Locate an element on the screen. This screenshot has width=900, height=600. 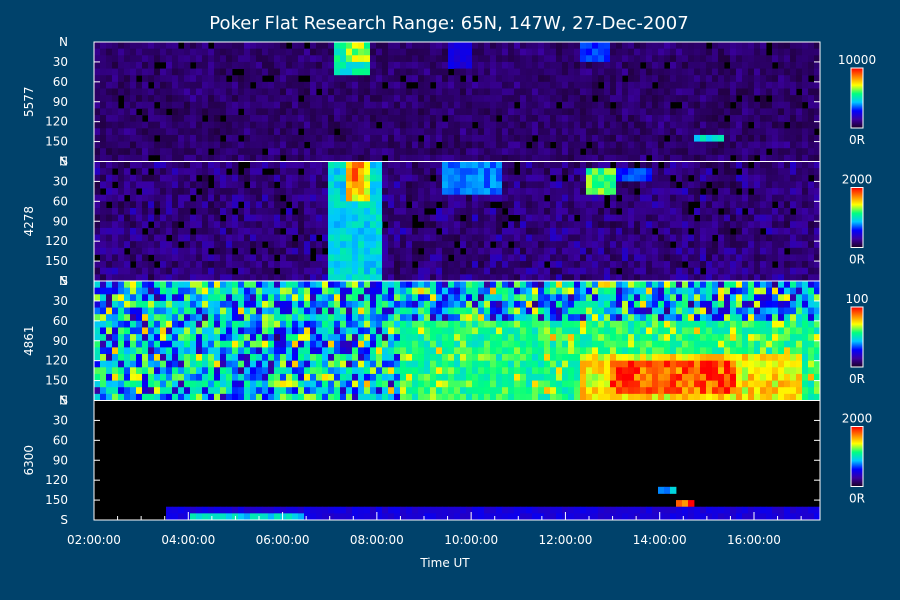
y-tick-label: 150 is located at coordinates (56, 261).